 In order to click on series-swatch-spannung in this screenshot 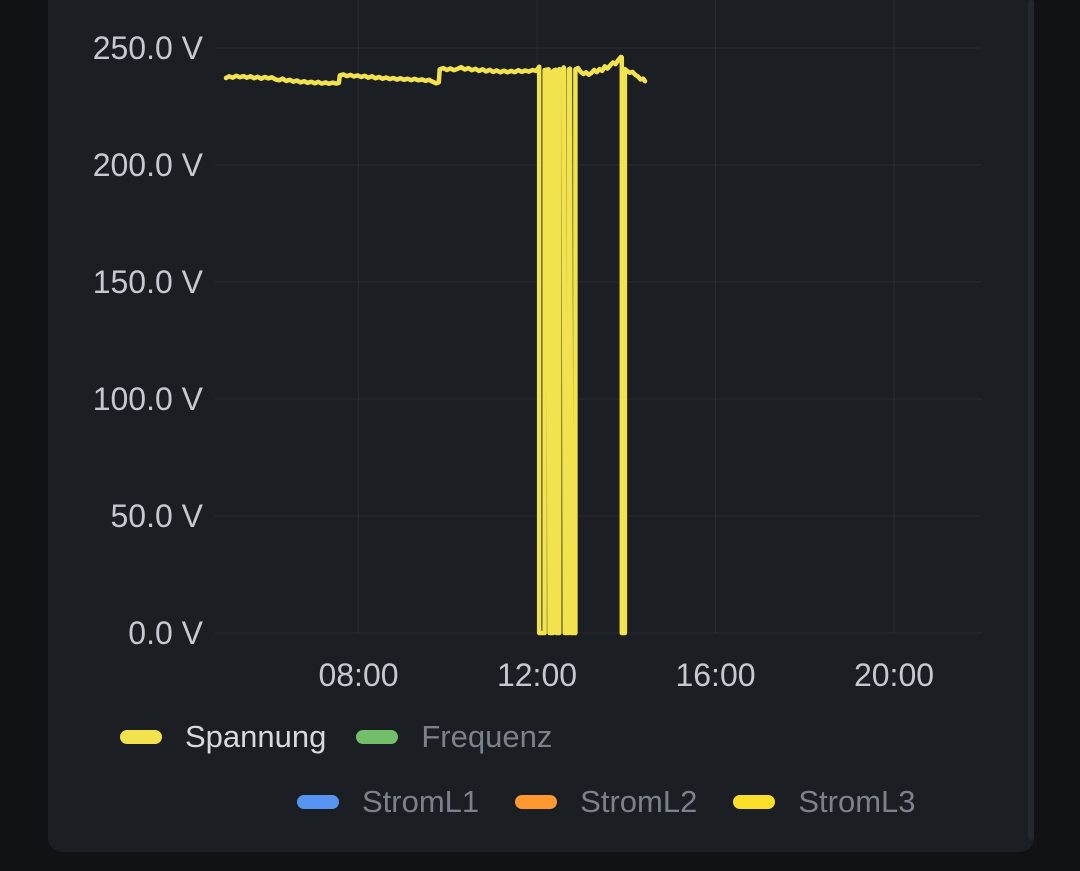, I will do `click(141, 737)`.